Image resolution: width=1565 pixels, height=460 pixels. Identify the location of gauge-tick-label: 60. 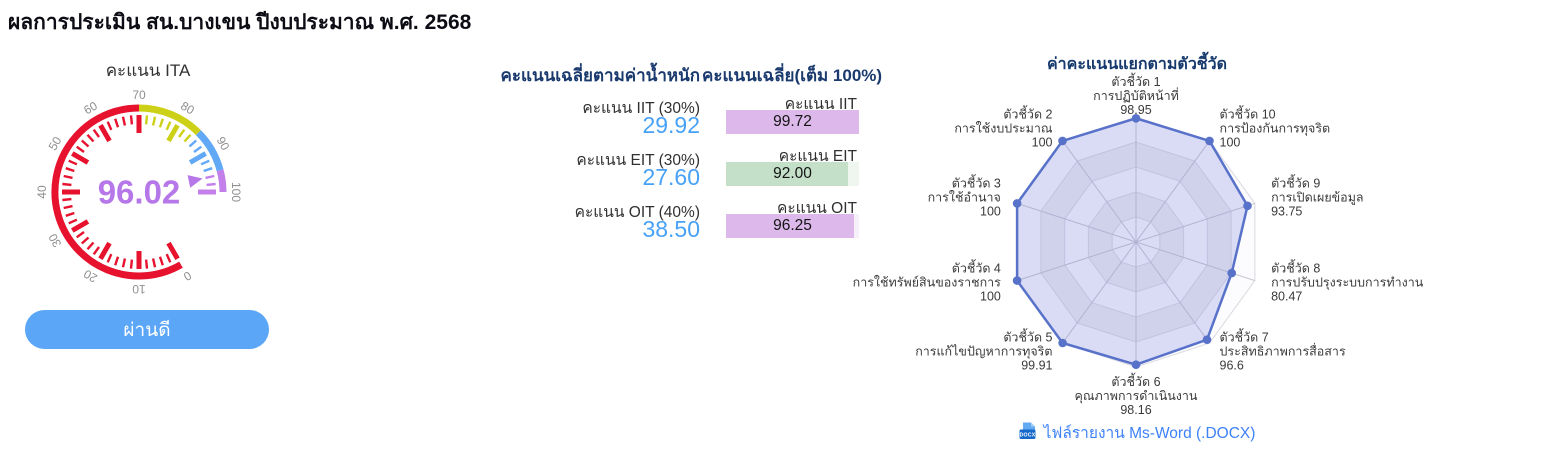
(90, 107).